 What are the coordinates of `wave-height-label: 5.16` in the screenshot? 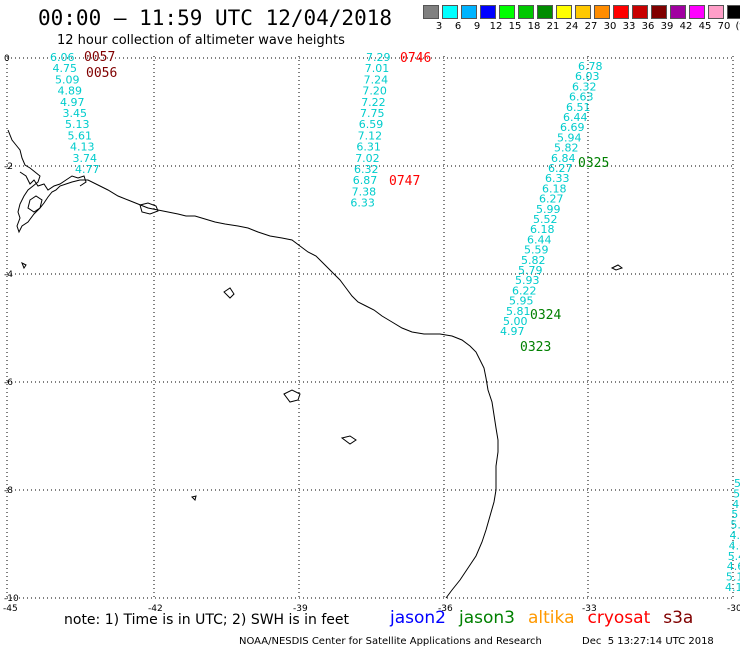 It's located at (733, 577).